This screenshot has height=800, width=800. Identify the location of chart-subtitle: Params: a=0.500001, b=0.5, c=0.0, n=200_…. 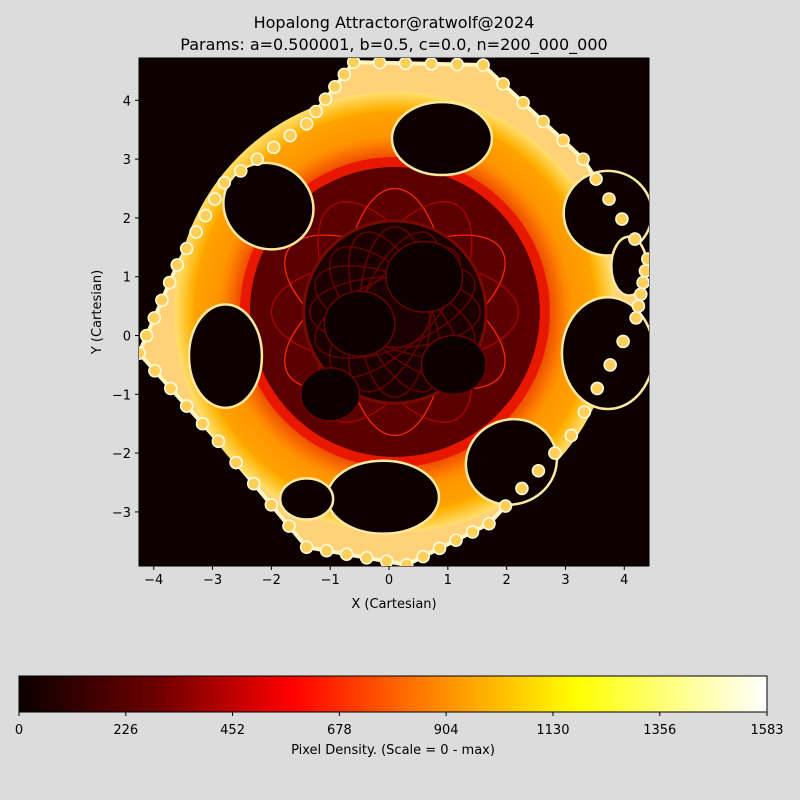
(393, 45).